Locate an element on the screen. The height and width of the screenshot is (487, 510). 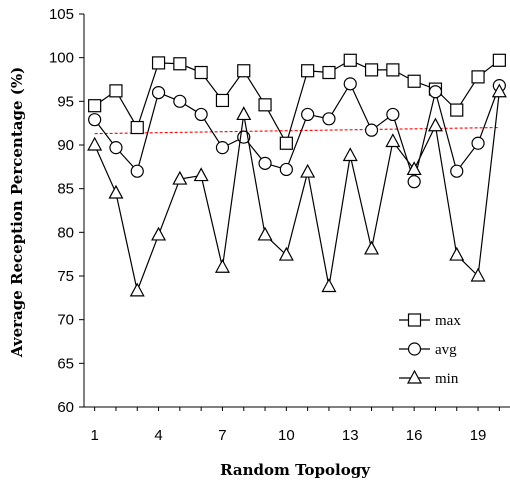
legend-marker-min is located at coordinates (414, 376).